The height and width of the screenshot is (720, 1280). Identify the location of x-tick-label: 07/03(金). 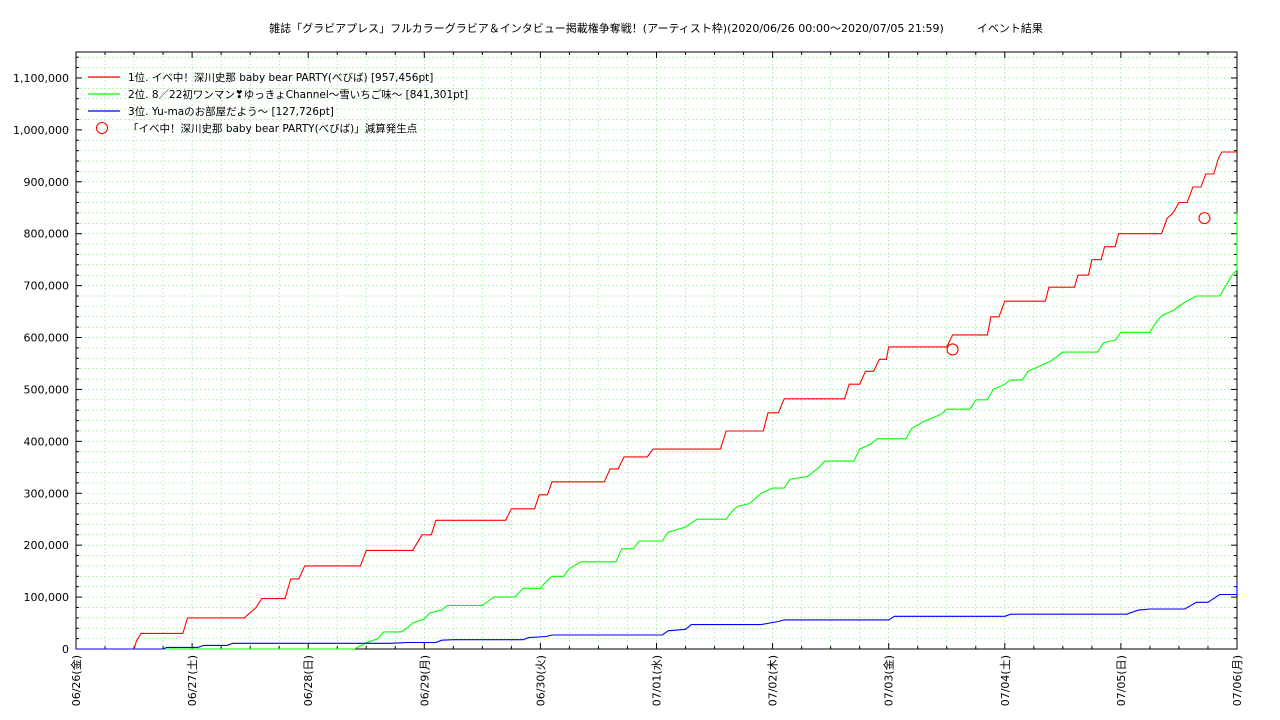
(889, 680).